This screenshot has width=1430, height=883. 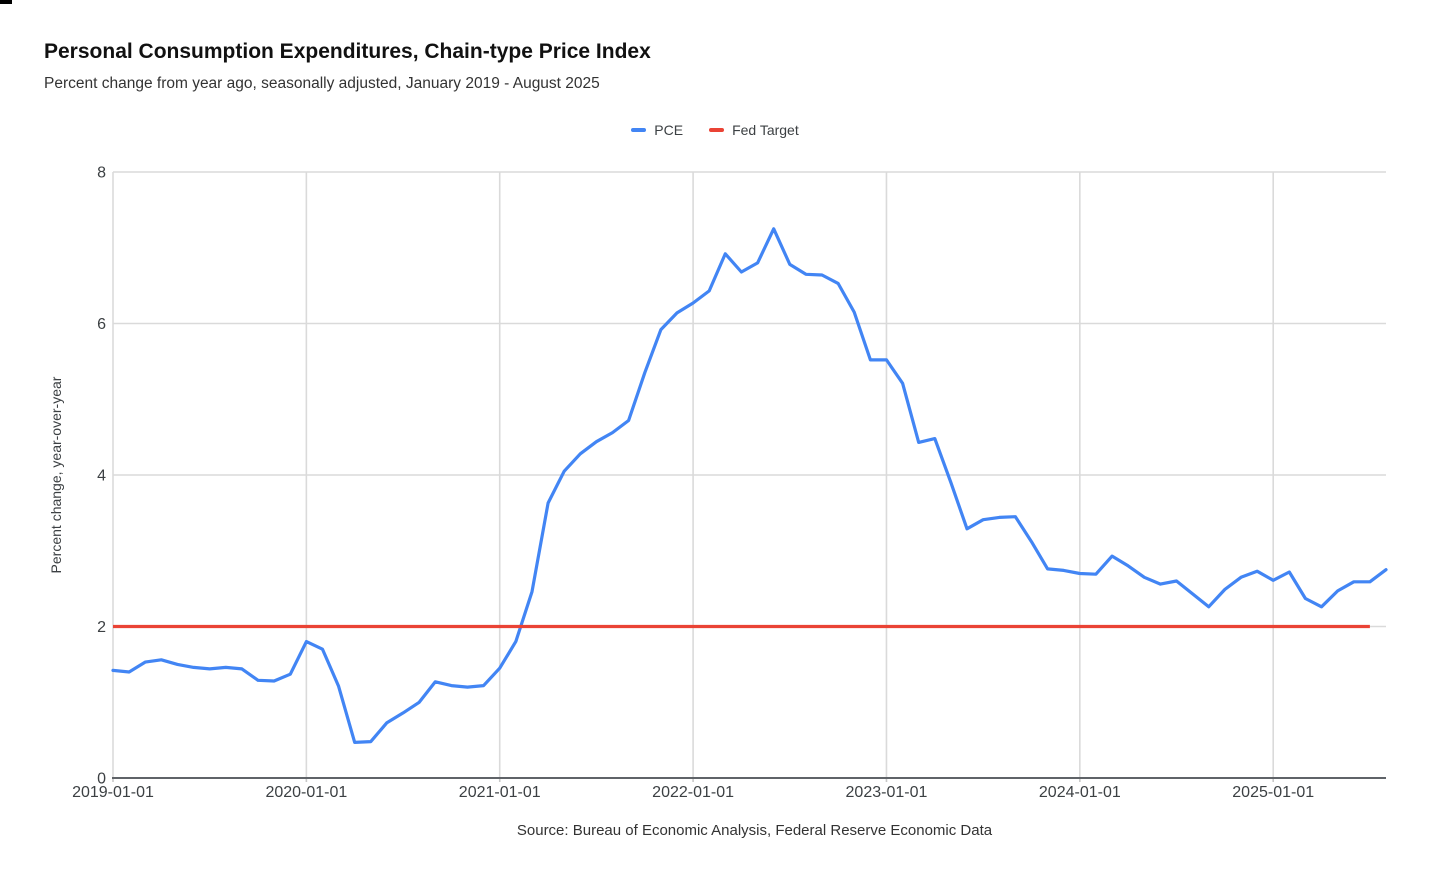 I want to click on y-tick-label: 8, so click(x=101, y=173).